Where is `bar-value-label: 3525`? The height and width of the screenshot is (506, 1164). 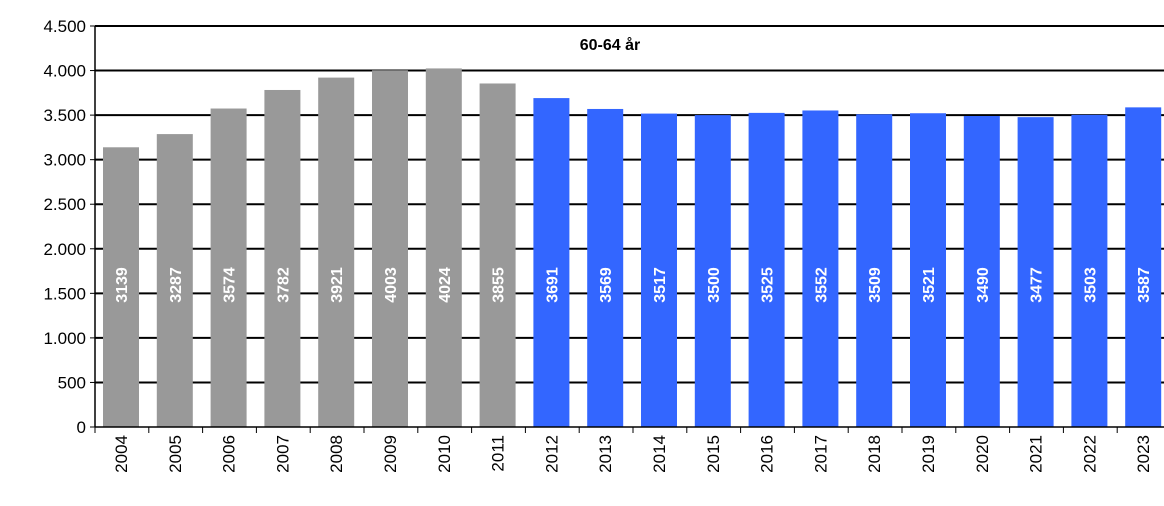 bar-value-label: 3525 is located at coordinates (768, 285).